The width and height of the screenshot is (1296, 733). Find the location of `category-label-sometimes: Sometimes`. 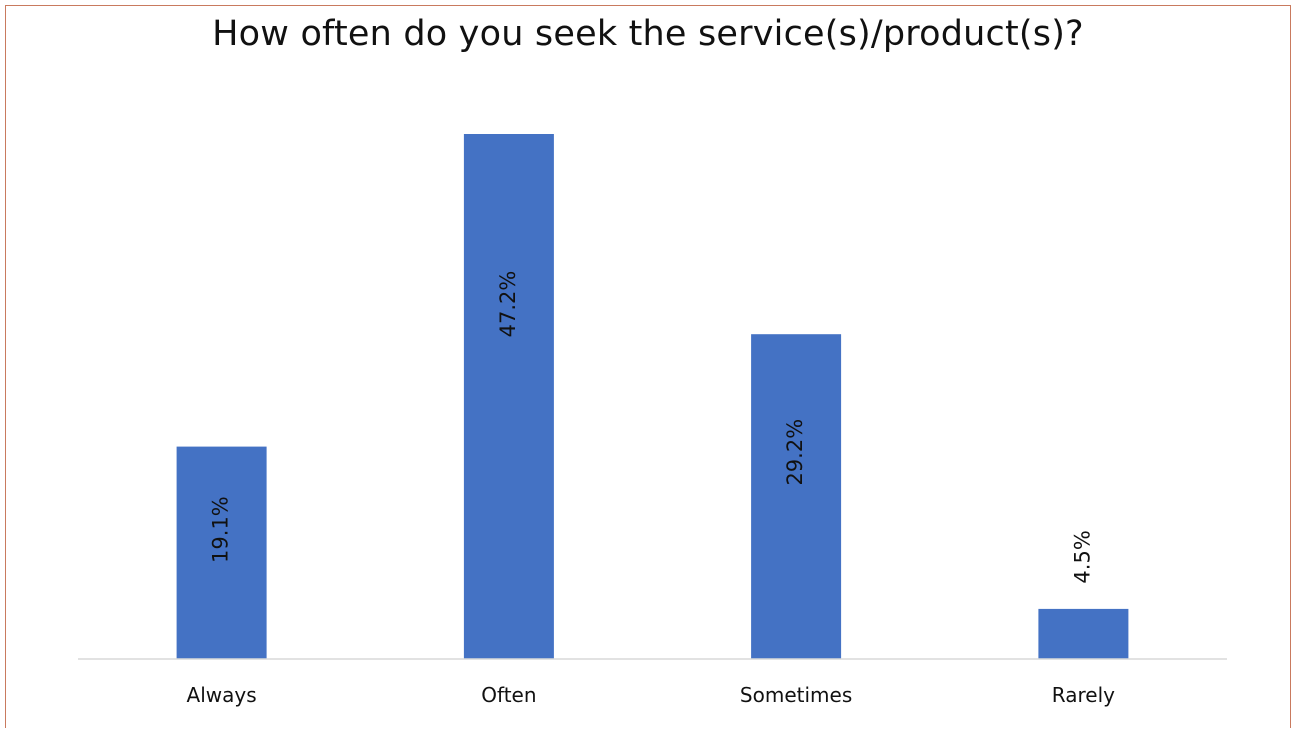

category-label-sometimes: Sometimes is located at coordinates (796, 695).